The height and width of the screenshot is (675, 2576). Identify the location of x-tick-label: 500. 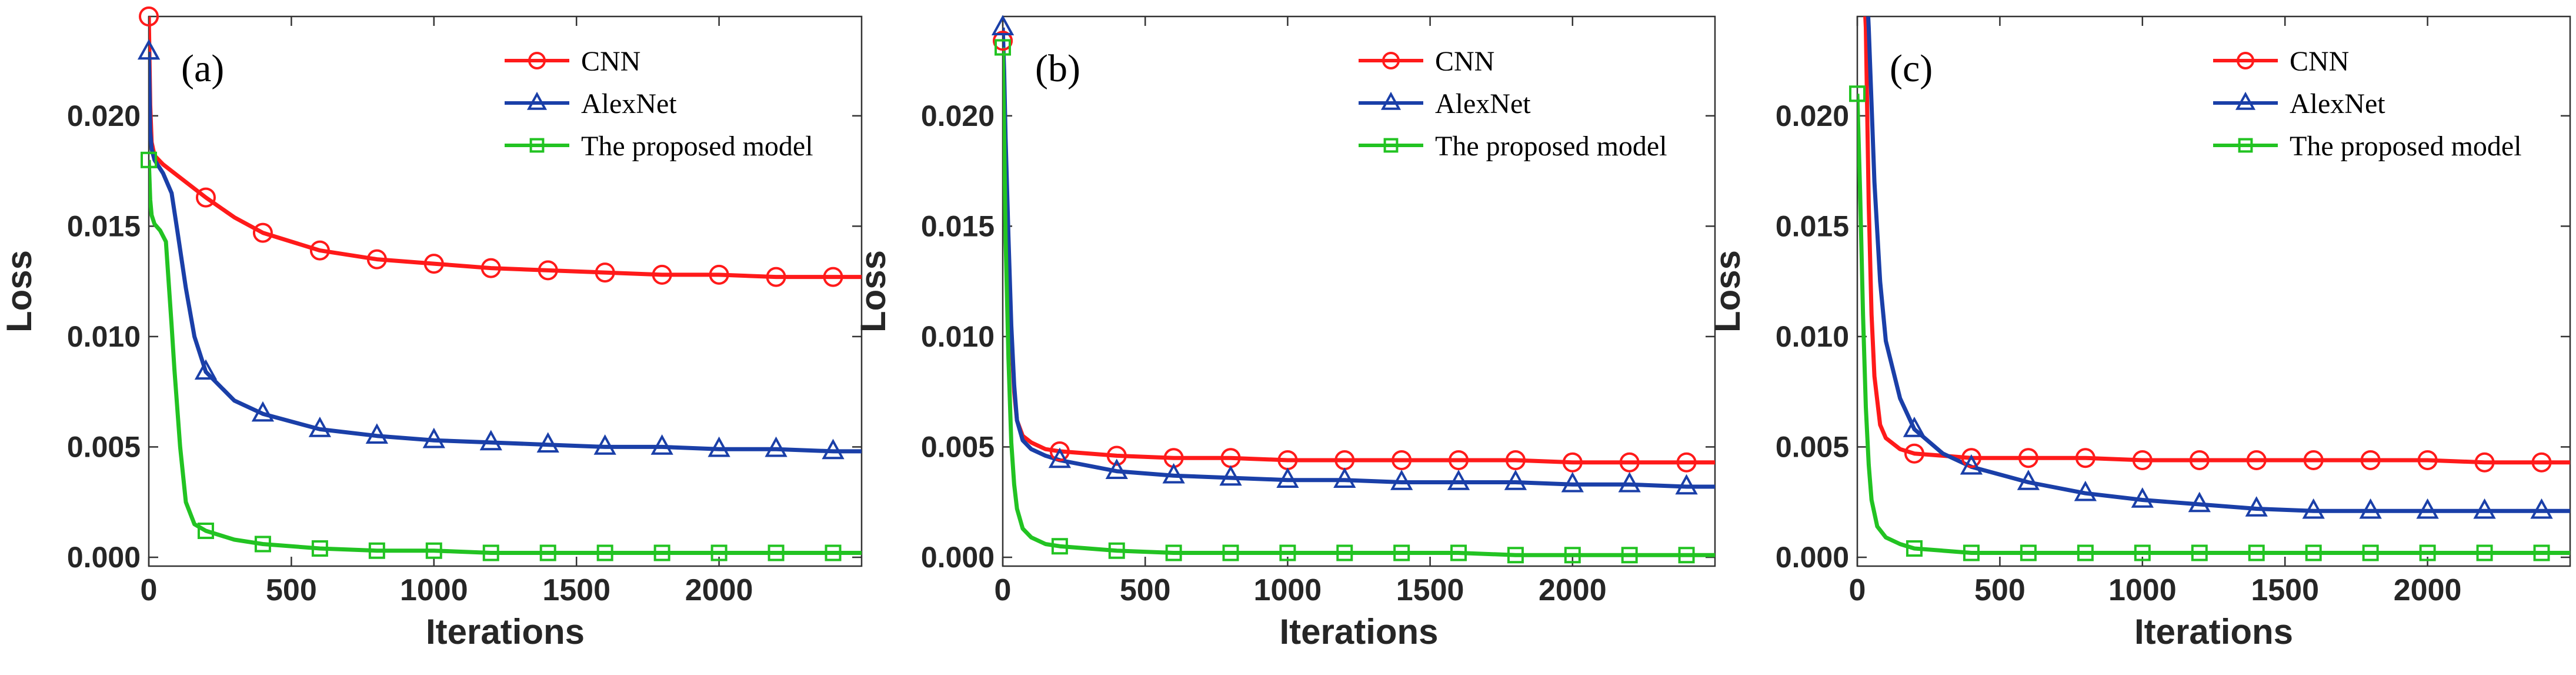
(291, 590).